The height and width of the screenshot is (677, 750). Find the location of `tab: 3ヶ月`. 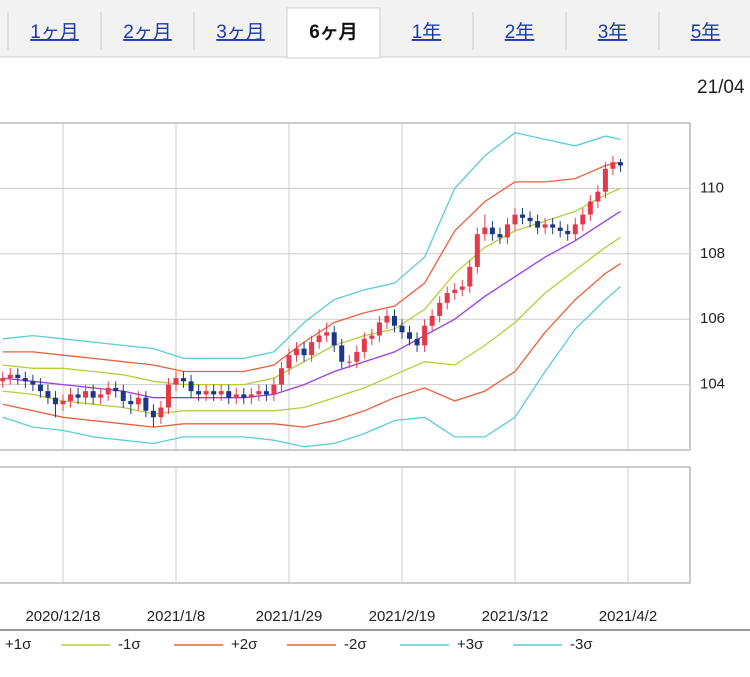

tab: 3ヶ月 is located at coordinates (240, 32).